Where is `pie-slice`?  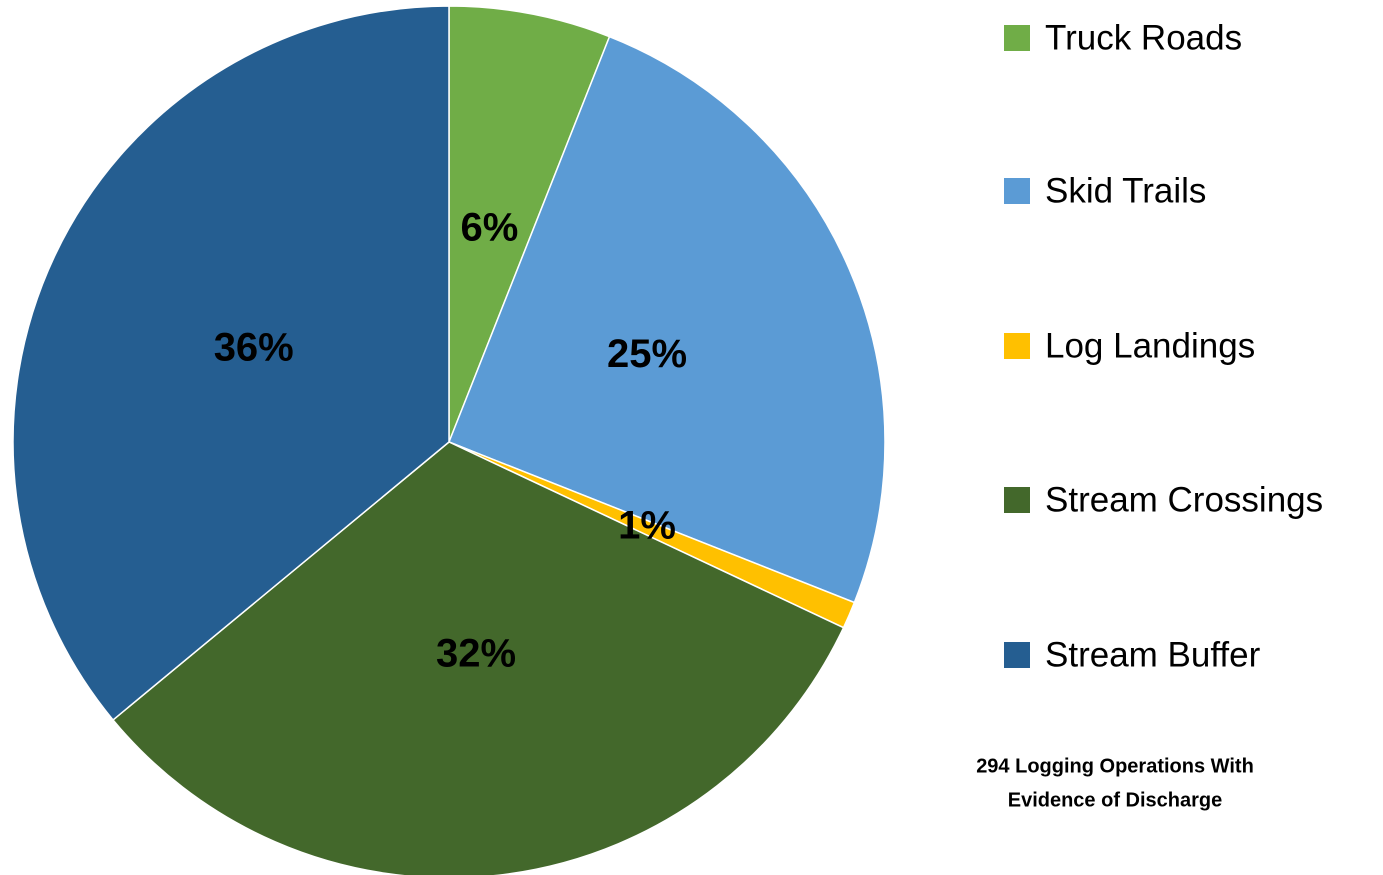 pie-slice is located at coordinates (529, 224).